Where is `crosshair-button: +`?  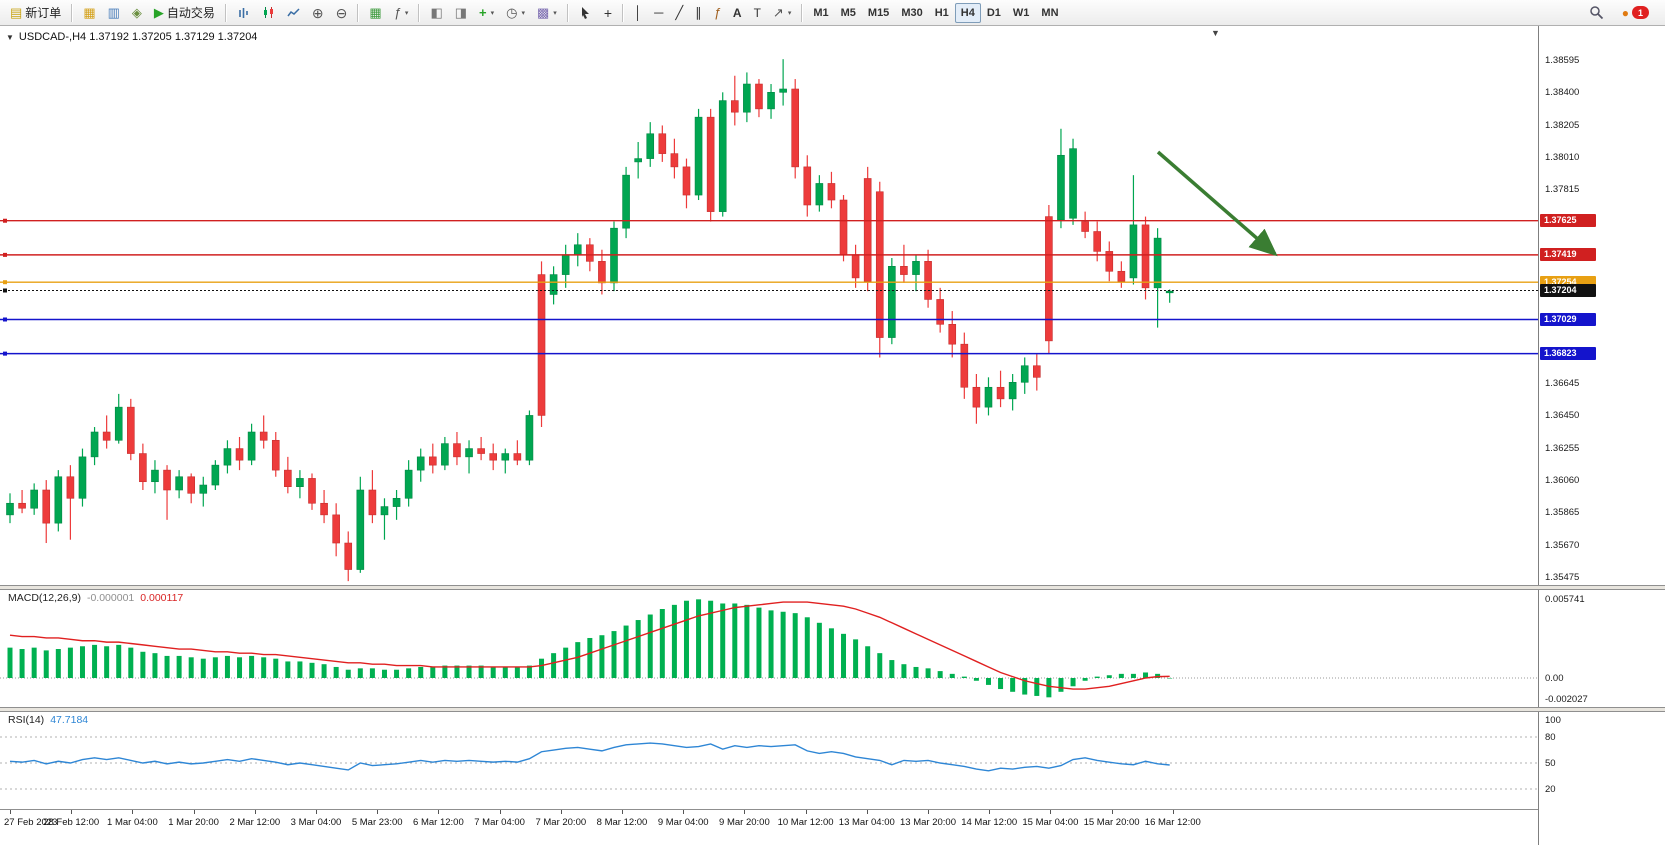 crosshair-button: + is located at coordinates (608, 13).